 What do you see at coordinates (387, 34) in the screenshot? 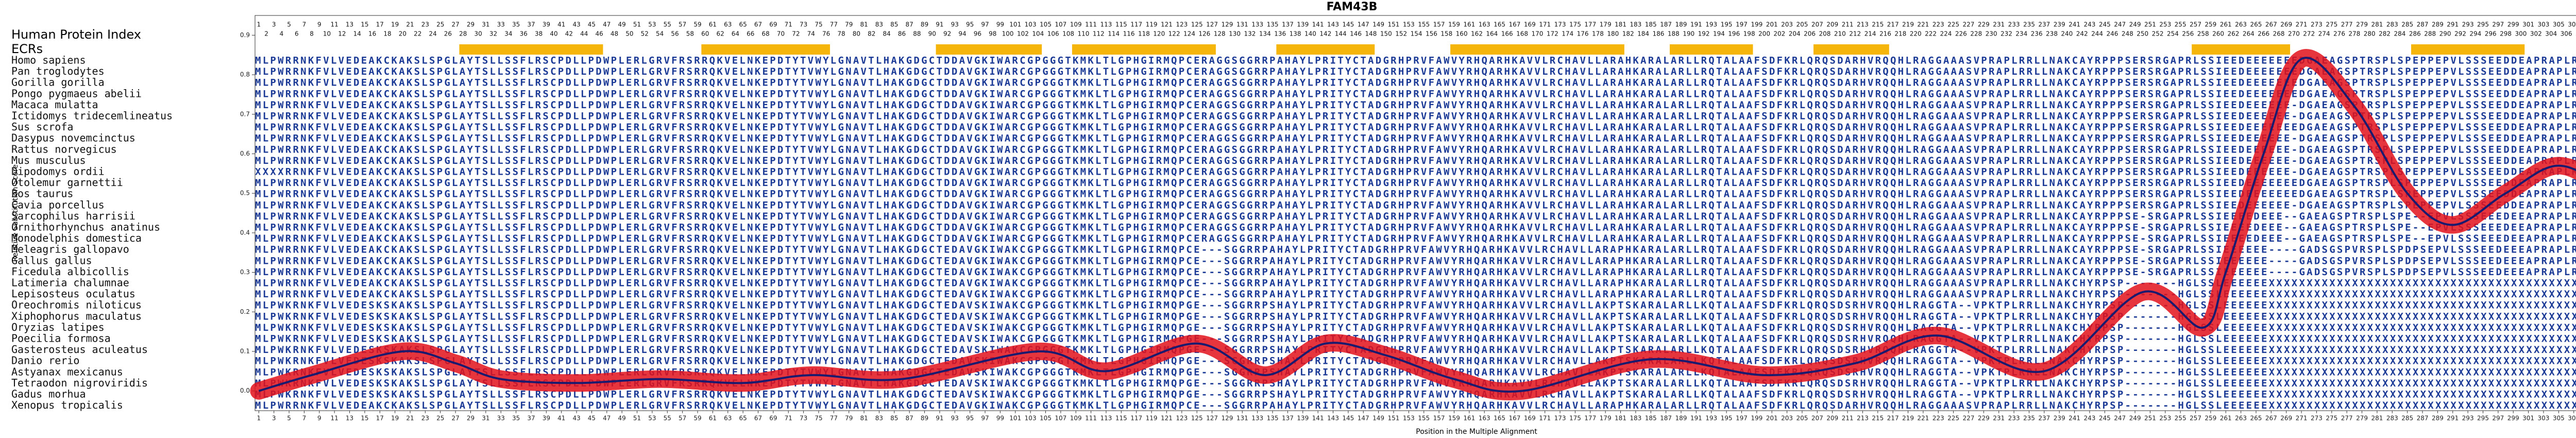
I see `index-number: 18` at bounding box center [387, 34].